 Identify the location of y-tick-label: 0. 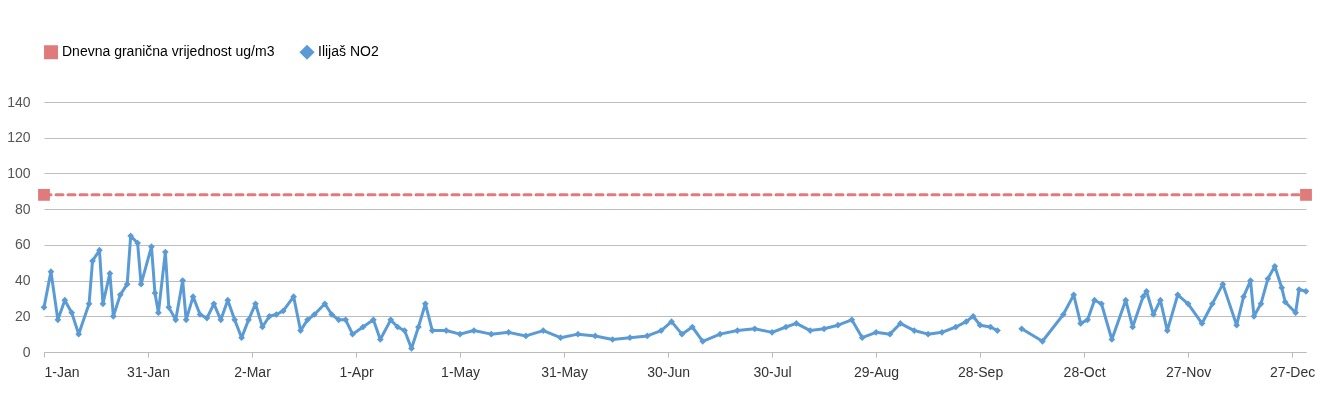
(26, 351).